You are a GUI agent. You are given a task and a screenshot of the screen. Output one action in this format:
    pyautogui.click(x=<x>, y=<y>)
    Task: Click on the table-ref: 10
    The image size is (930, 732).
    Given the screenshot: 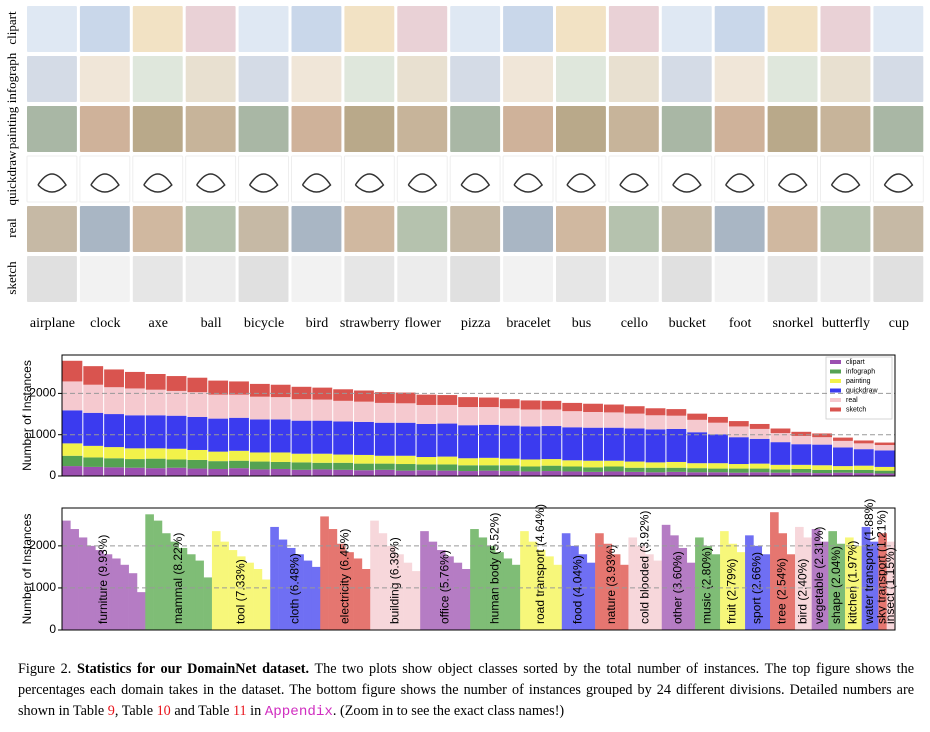 What is the action you would take?
    pyautogui.click(x=163, y=711)
    